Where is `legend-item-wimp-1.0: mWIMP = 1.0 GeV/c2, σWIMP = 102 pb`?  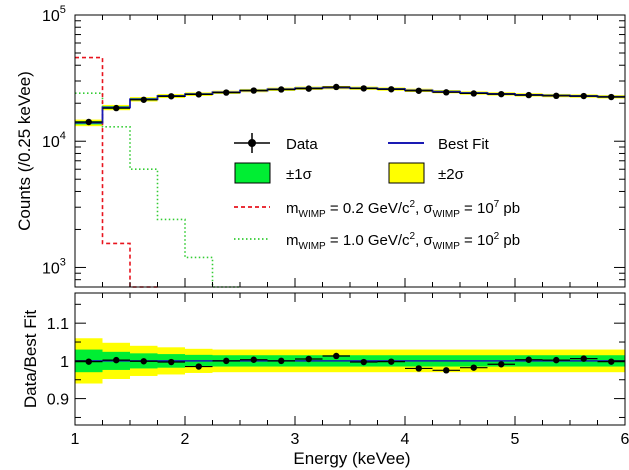 legend-item-wimp-1.0: mWIMP = 1.0 GeV/c2, σWIMP = 102 pb is located at coordinates (377, 241).